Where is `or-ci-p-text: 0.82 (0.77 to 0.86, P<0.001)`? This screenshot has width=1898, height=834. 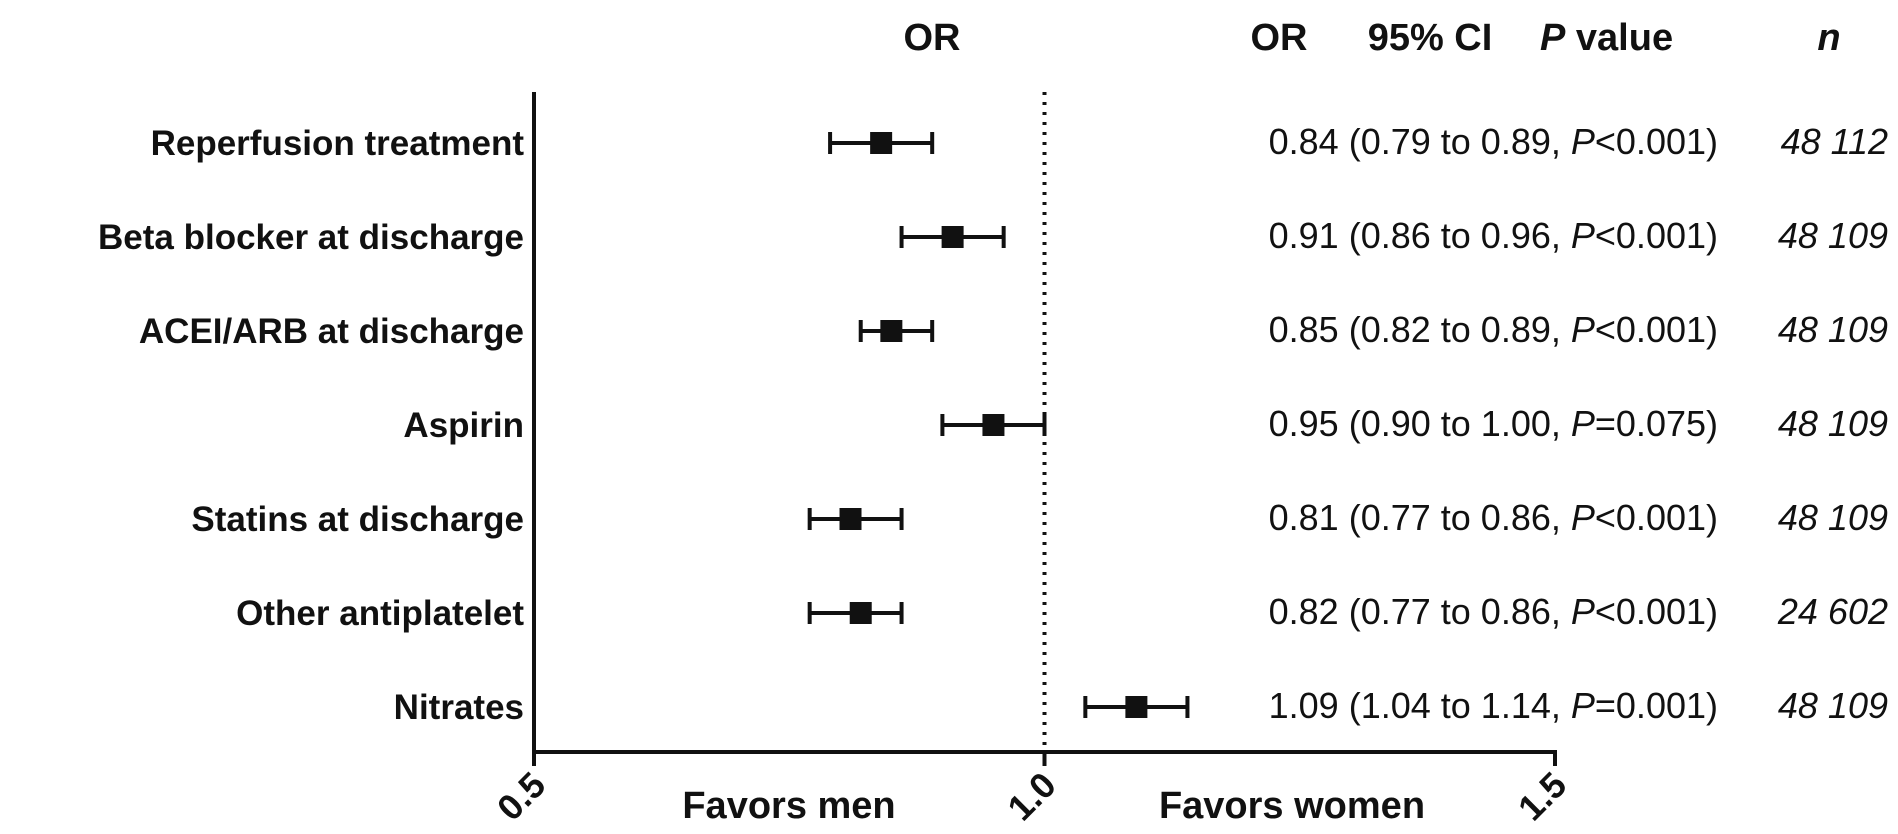 or-ci-p-text: 0.82 (0.77 to 0.86, P<0.001) is located at coordinates (1493, 611).